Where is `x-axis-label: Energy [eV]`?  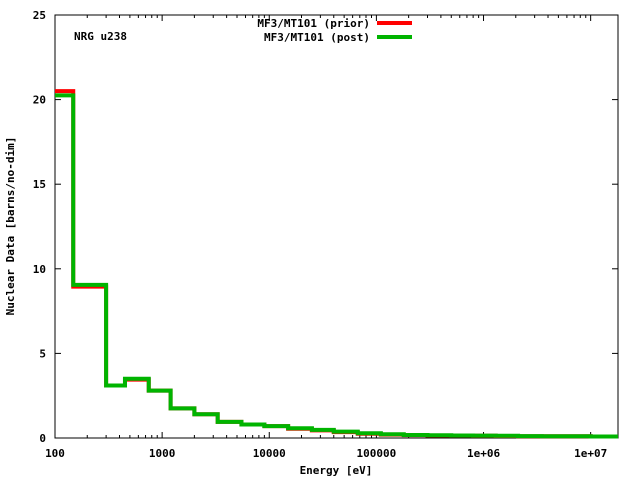 x-axis-label: Energy [eV] is located at coordinates (336, 470).